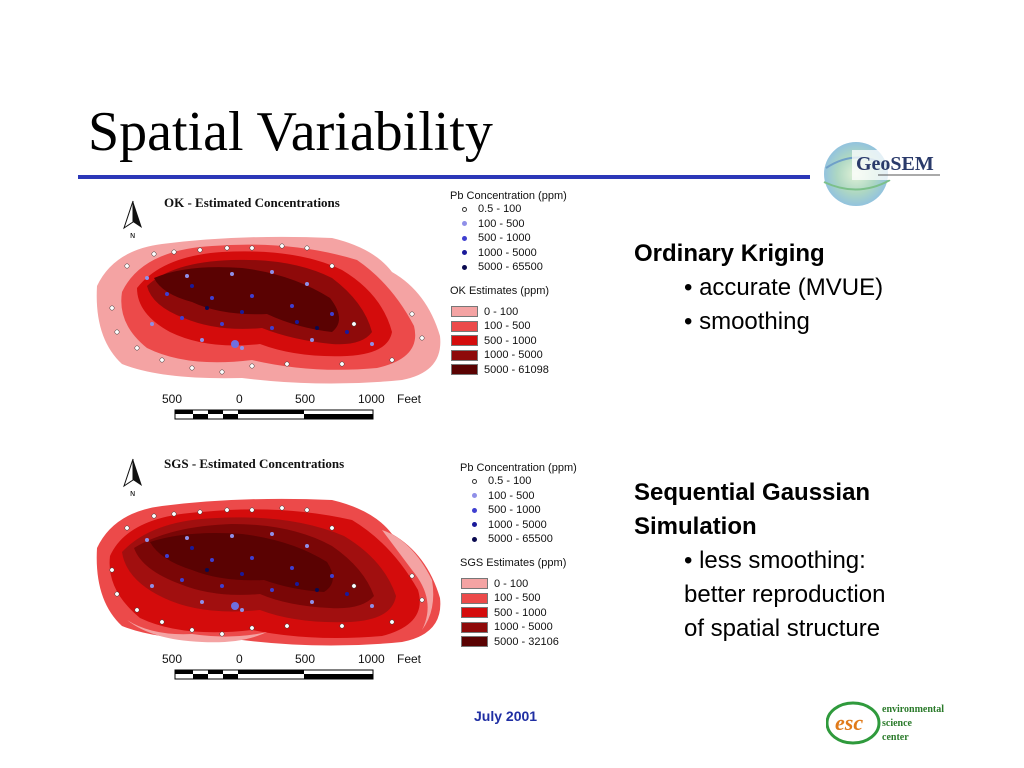 This screenshot has height=768, width=1024. What do you see at coordinates (782, 628) in the screenshot?
I see `bullet-item-continuation: of spatial structure` at bounding box center [782, 628].